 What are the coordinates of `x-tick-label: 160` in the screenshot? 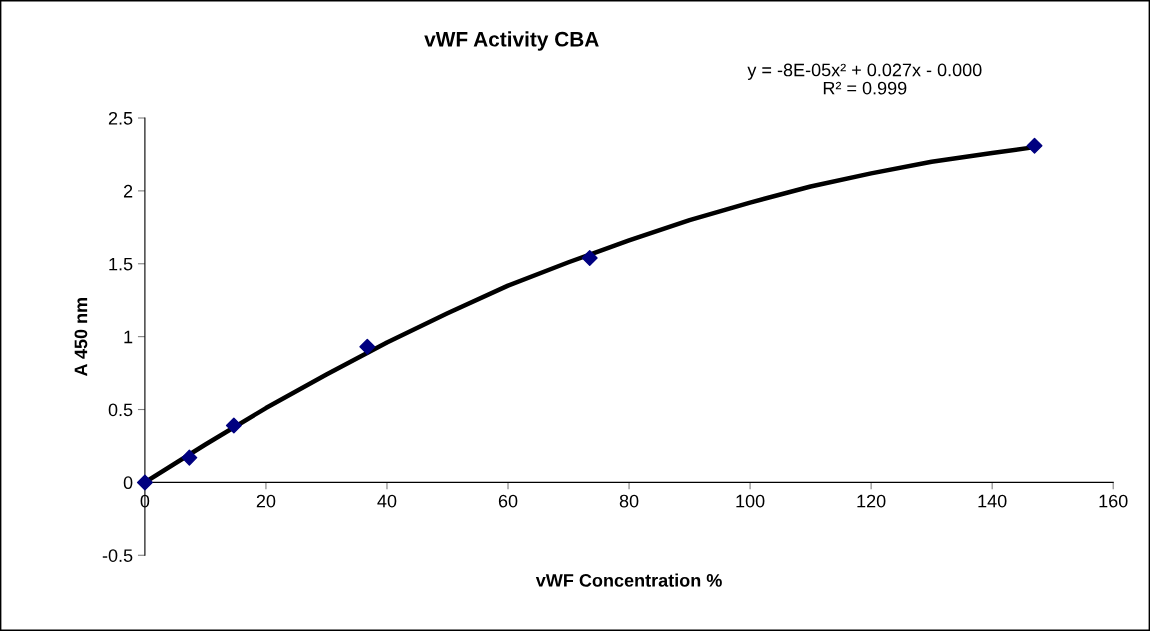 It's located at (1113, 501).